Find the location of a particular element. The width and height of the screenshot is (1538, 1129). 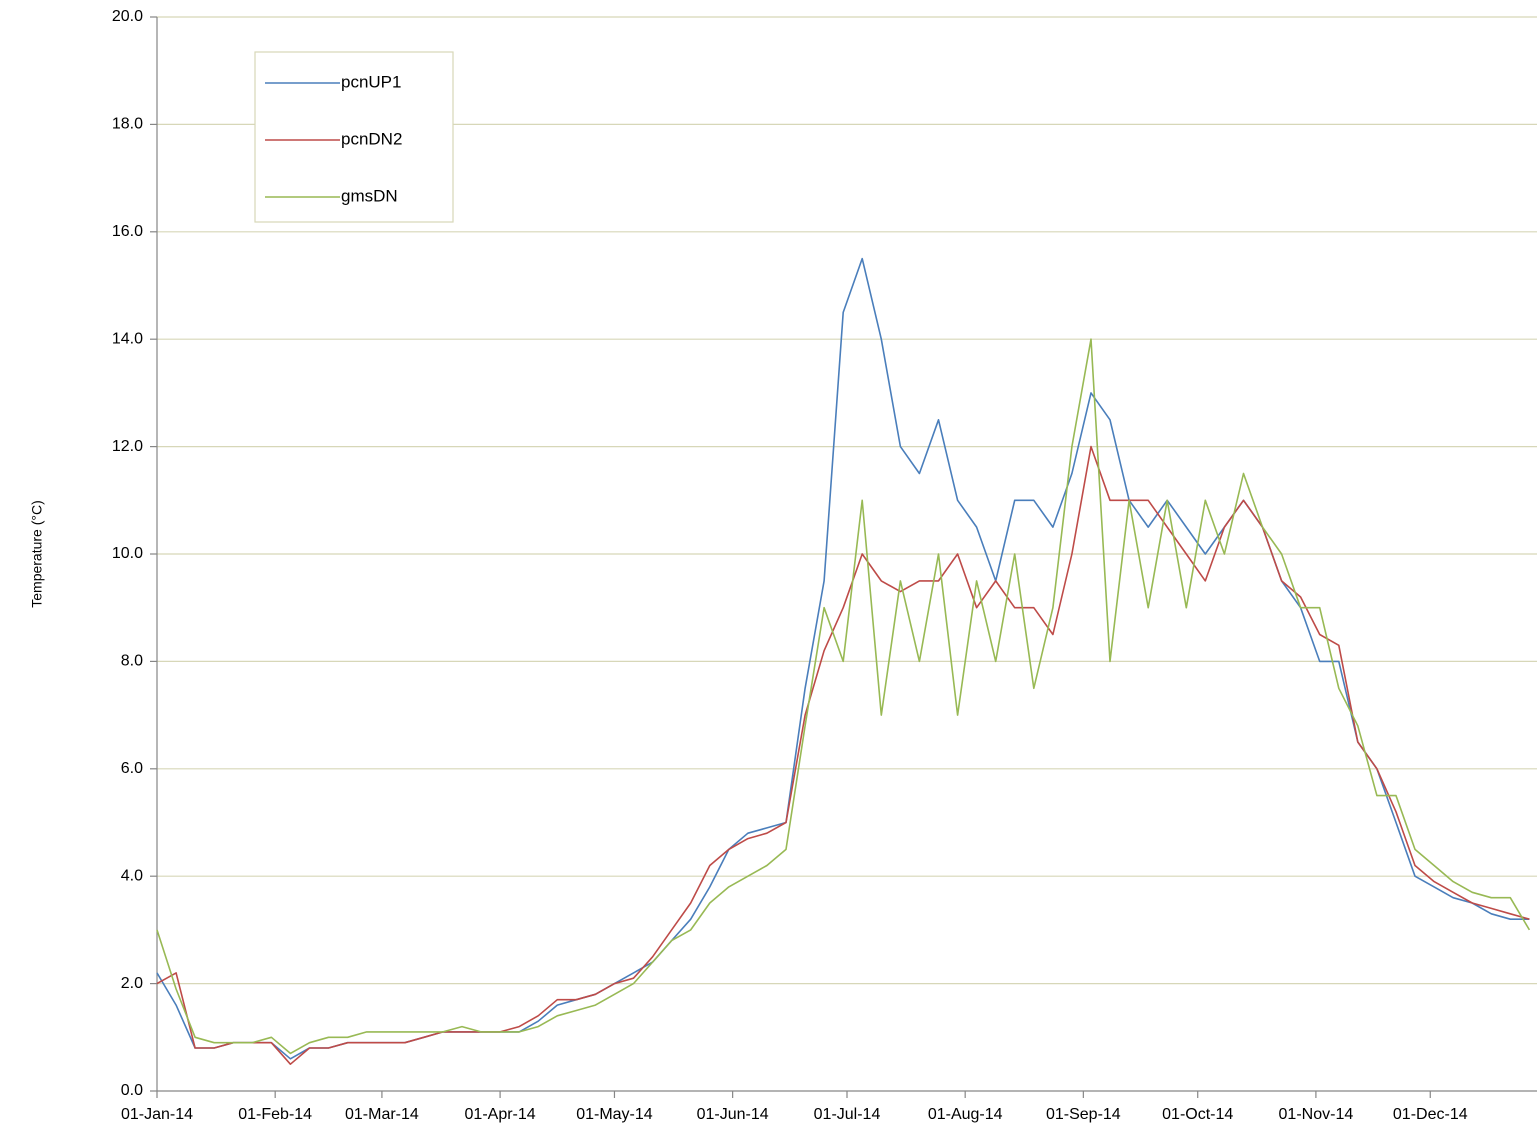

x-tick-label: 01-Jul-14 is located at coordinates (847, 1114).